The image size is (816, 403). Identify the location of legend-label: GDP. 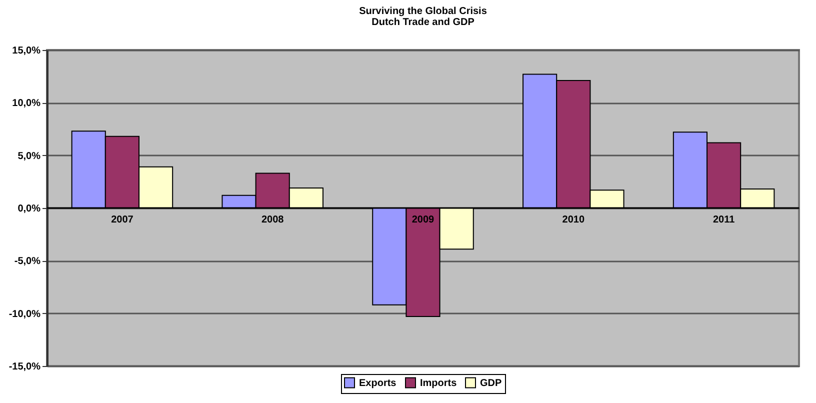
(491, 383).